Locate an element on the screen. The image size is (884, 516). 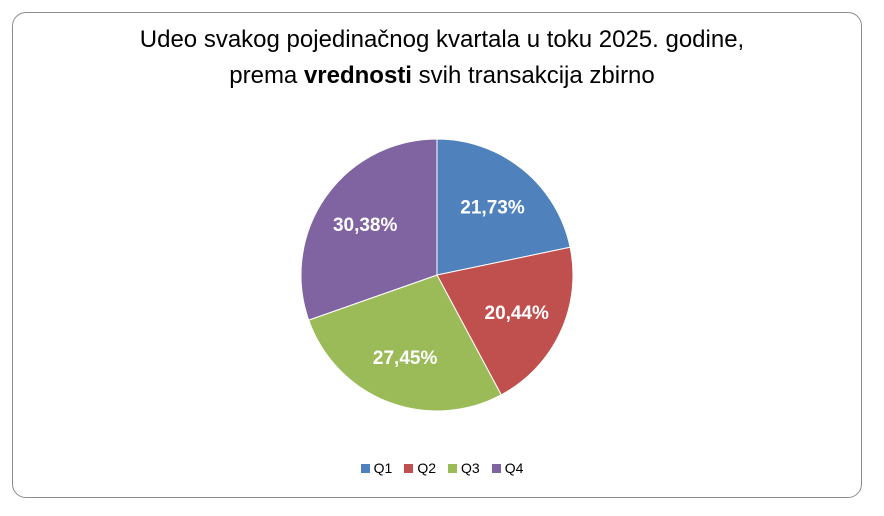
legend-item-q4: Q4 is located at coordinates (507, 468).